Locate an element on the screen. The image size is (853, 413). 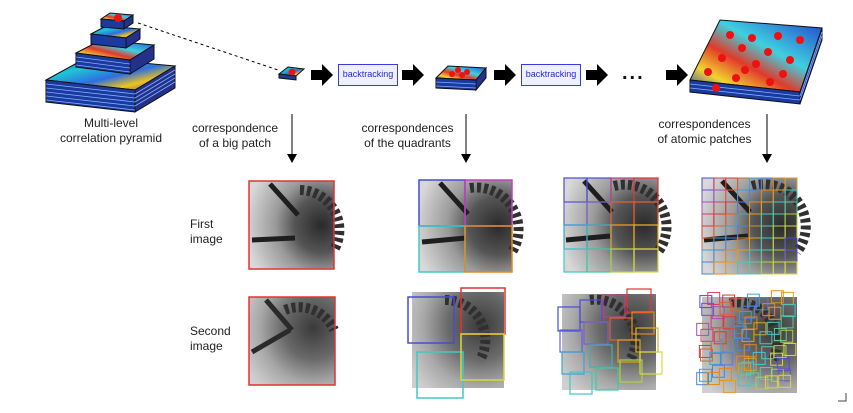
caption-big-patch-line2: of a big patch is located at coordinates (235, 143).